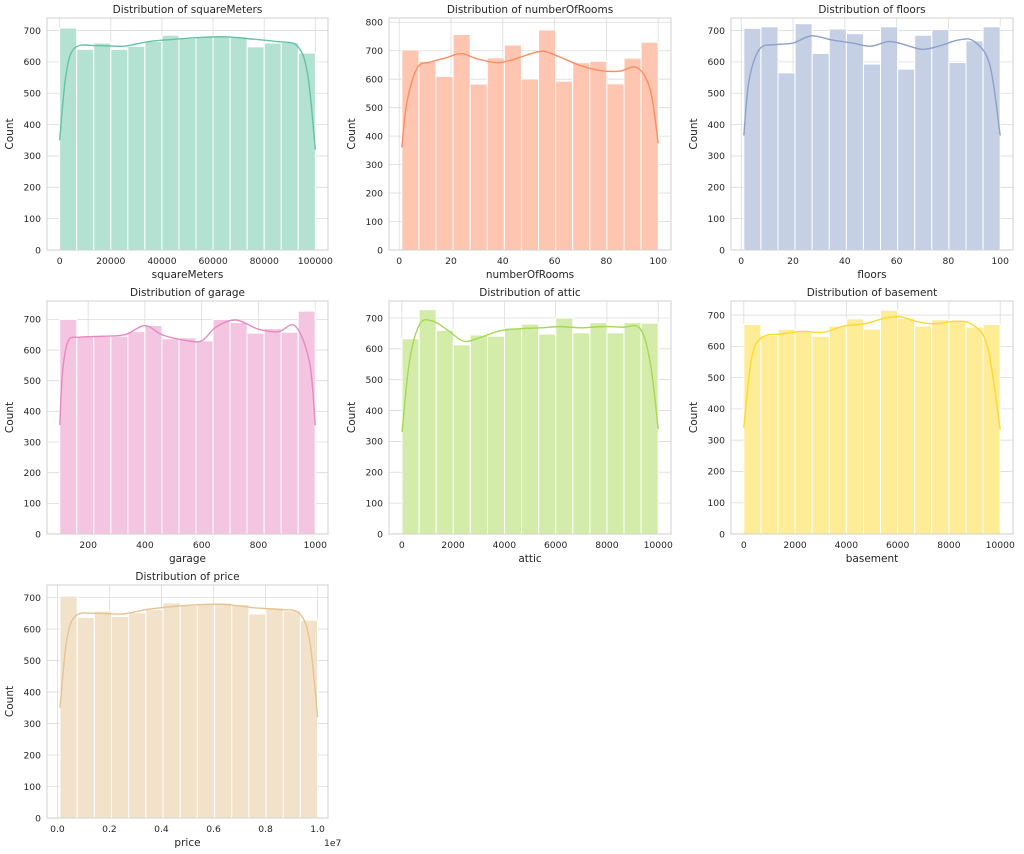  What do you see at coordinates (316, 545) in the screenshot?
I see `x-tick-label: 1000` at bounding box center [316, 545].